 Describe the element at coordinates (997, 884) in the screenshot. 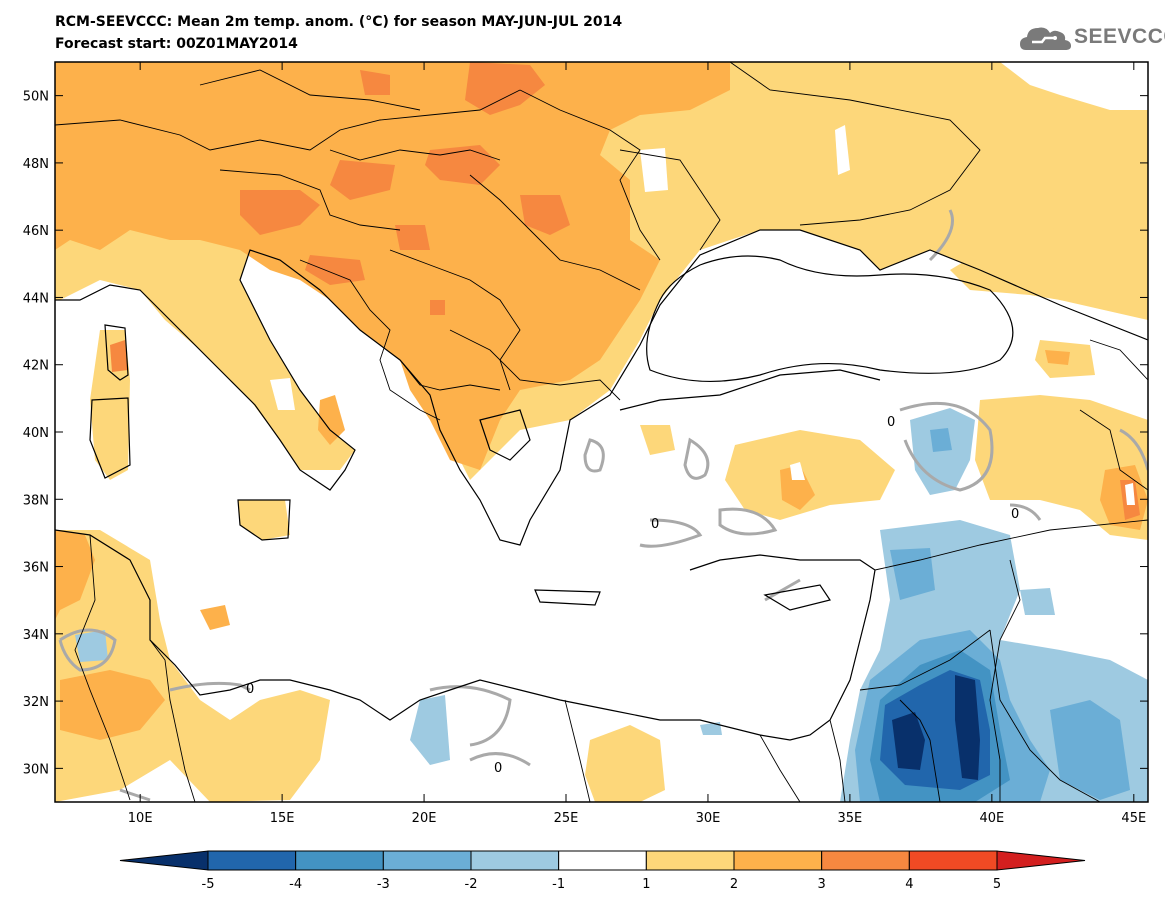

I see `colorbar-label: 5` at that location.